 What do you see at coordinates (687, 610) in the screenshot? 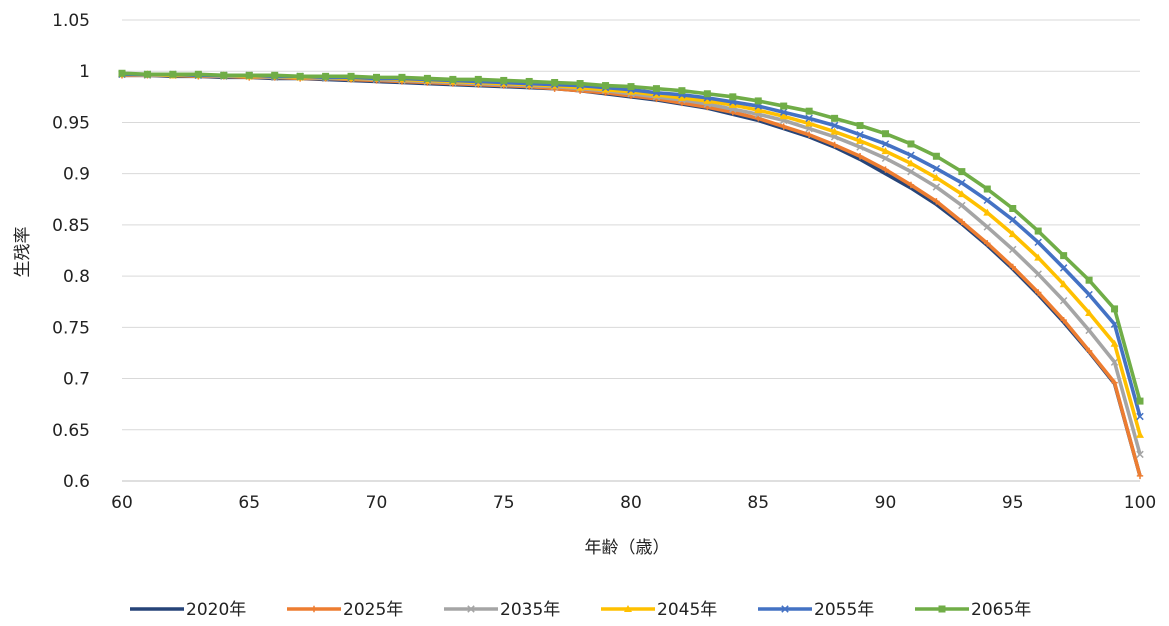
I see `legend-label: 2045年` at bounding box center [687, 610].